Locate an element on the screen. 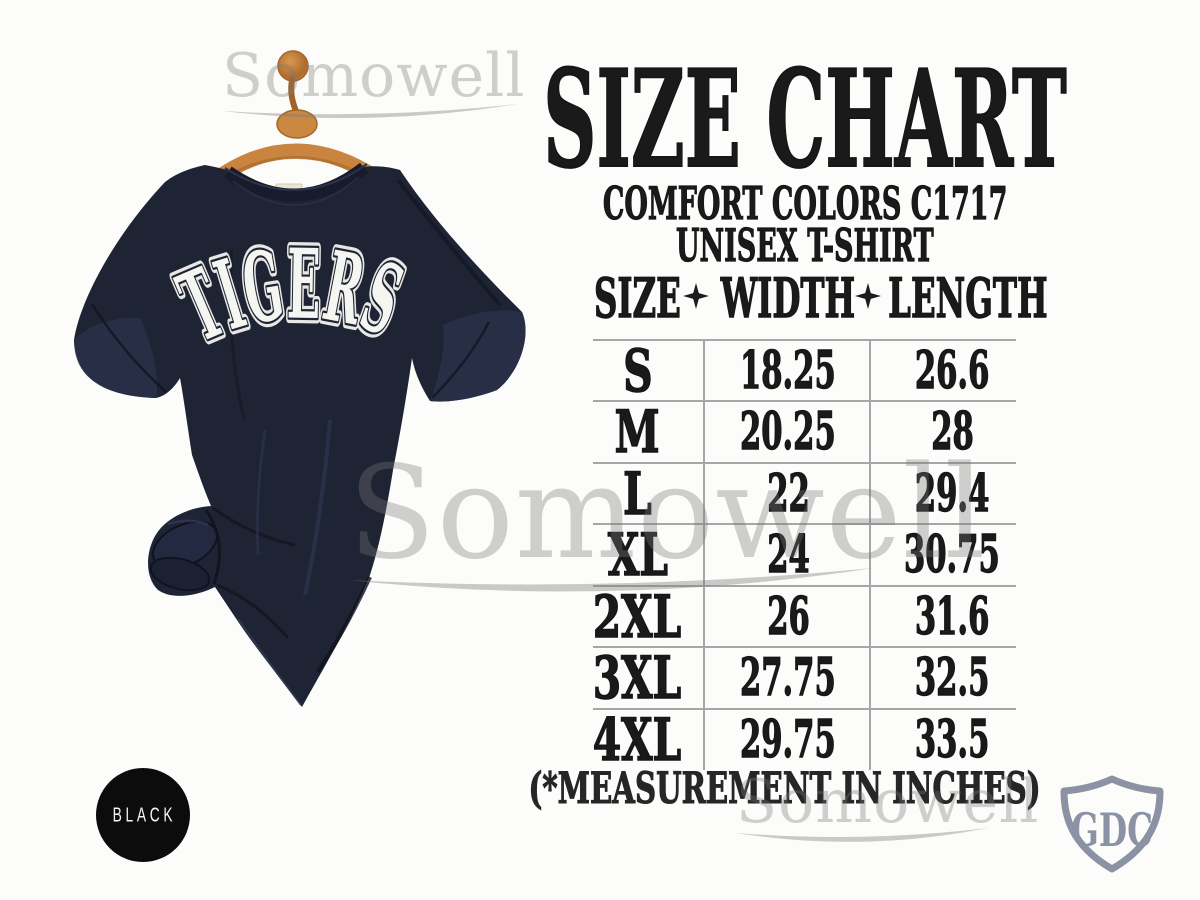  length-value: 33.5 is located at coordinates (952, 739).